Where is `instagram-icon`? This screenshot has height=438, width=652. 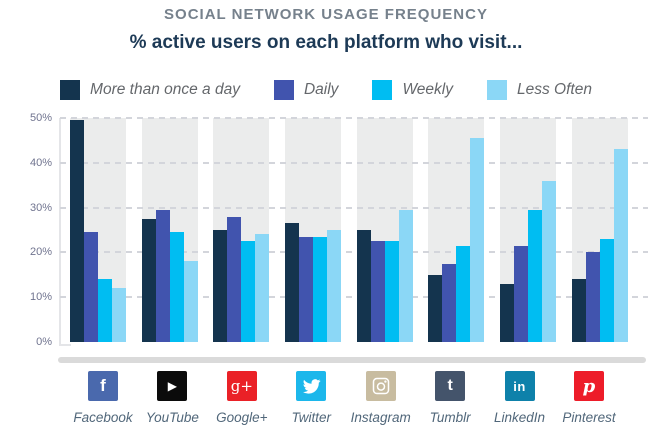 instagram-icon is located at coordinates (380, 386).